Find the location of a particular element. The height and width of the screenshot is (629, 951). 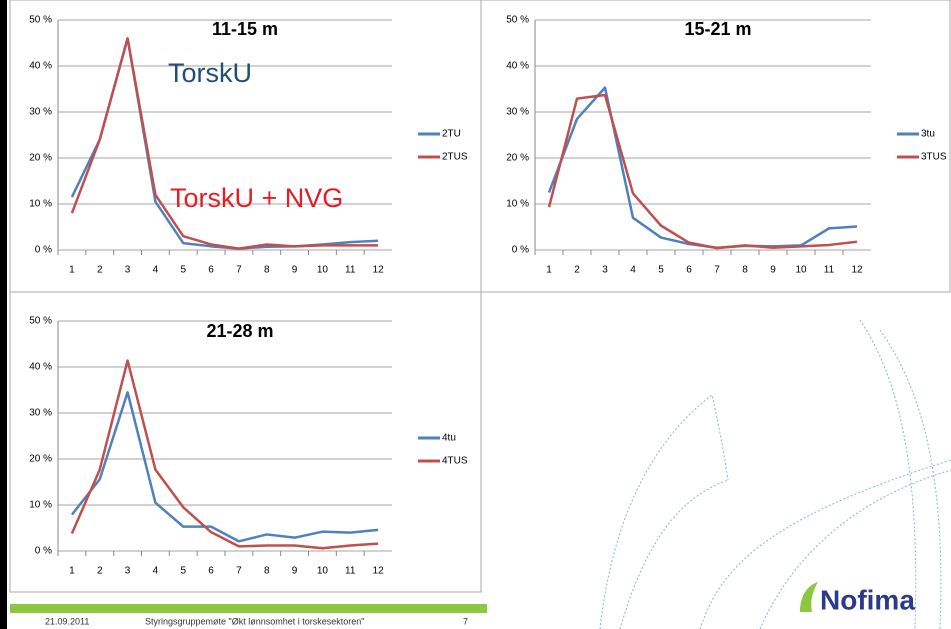

logo: Nofima is located at coordinates (867, 599).